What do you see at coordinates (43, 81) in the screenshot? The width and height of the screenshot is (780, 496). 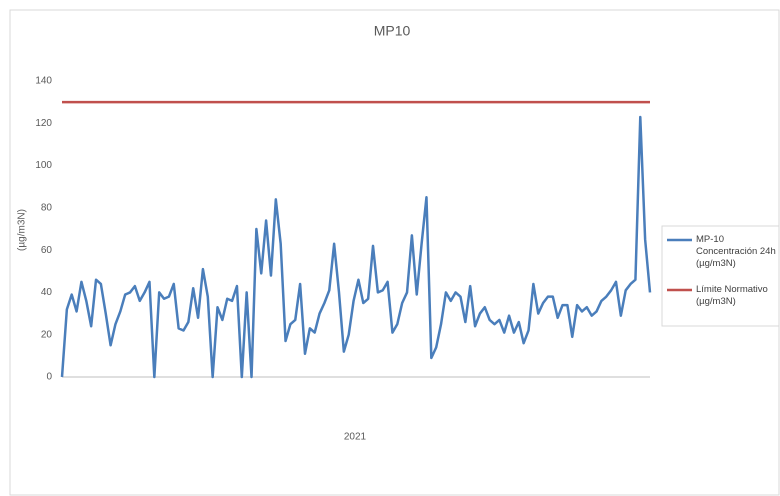 I see `y-tick-label: 140` at bounding box center [43, 81].